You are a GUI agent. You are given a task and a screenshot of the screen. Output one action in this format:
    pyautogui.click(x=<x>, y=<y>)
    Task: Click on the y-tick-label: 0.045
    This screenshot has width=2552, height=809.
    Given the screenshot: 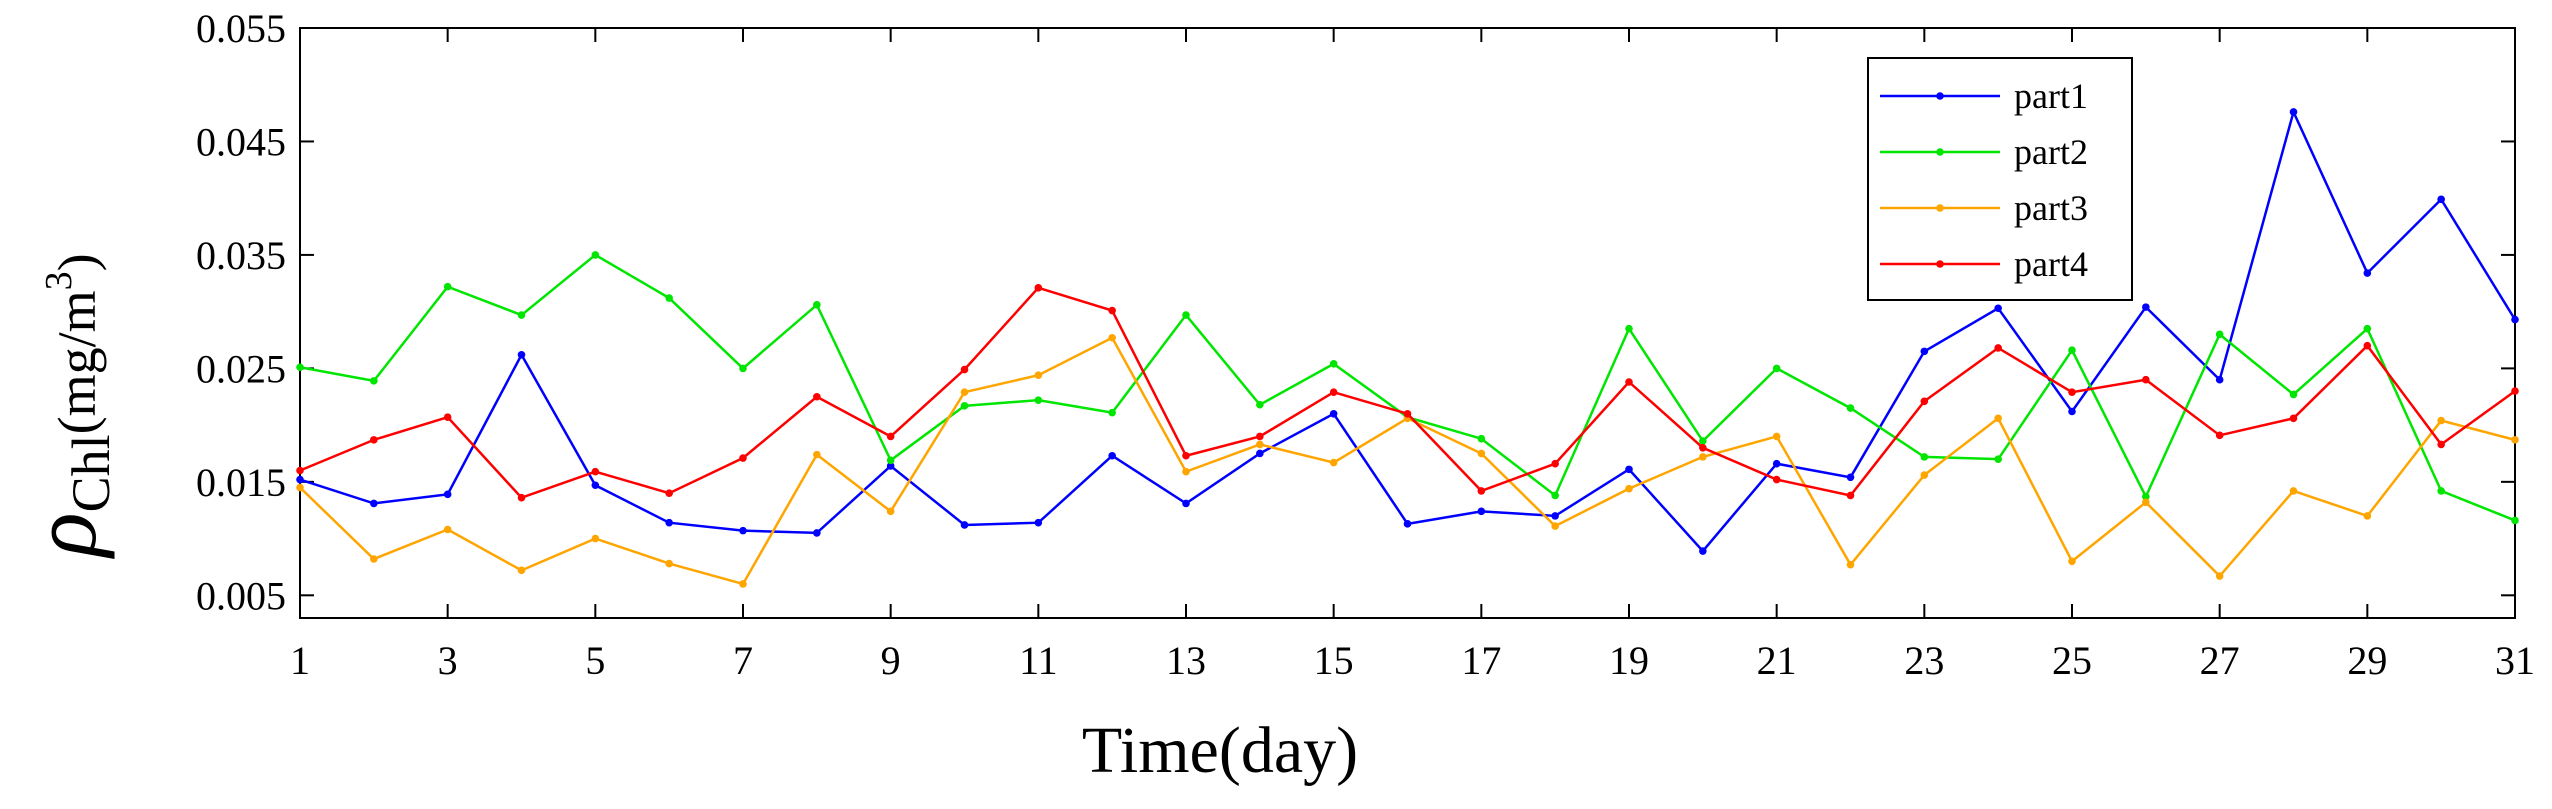 What is the action you would take?
    pyautogui.click(x=241, y=141)
    